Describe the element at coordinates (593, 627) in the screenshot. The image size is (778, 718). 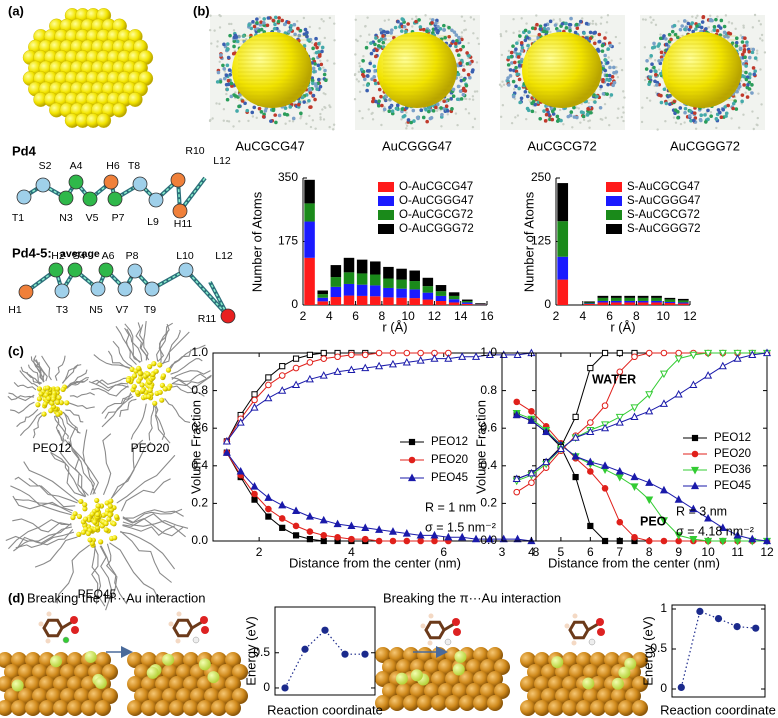
I see `bond` at that location.